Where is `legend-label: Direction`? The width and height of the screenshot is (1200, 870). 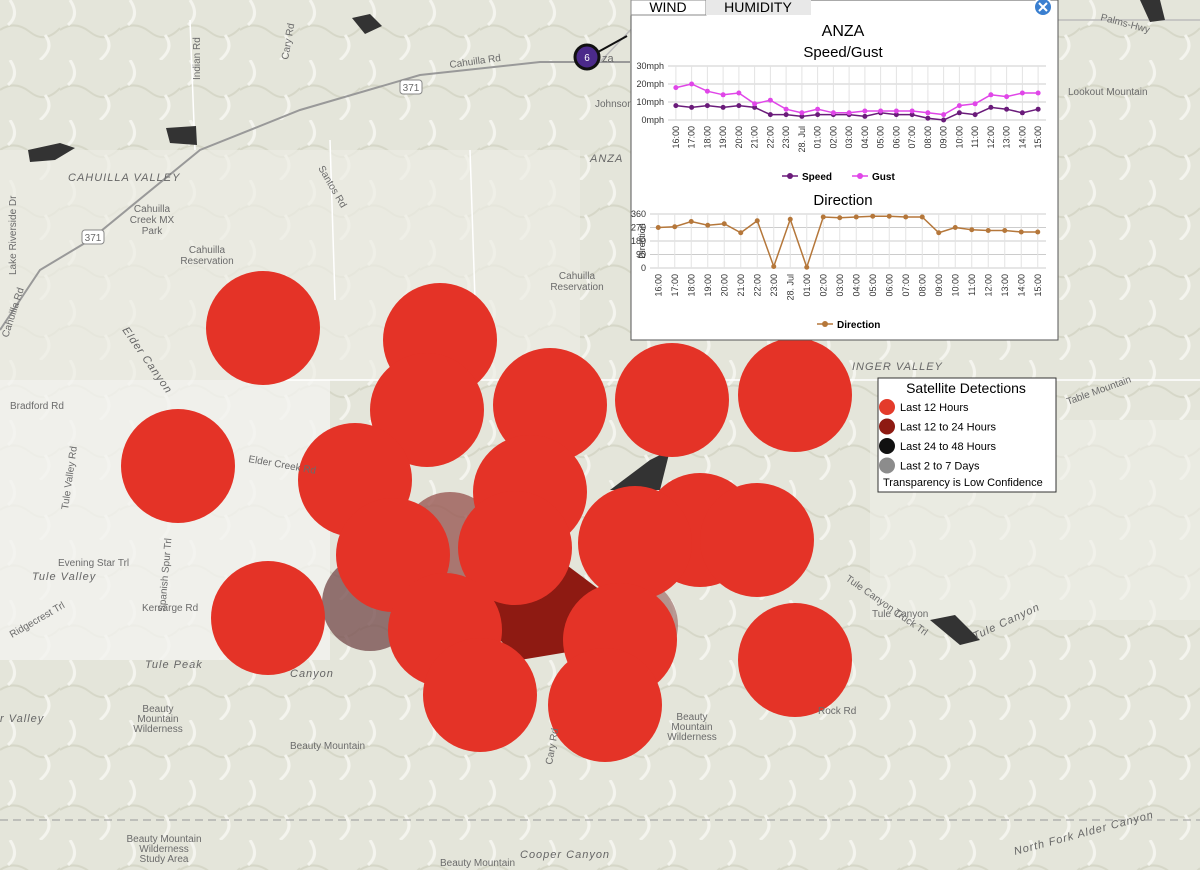
legend-label: Direction is located at coordinates (858, 325).